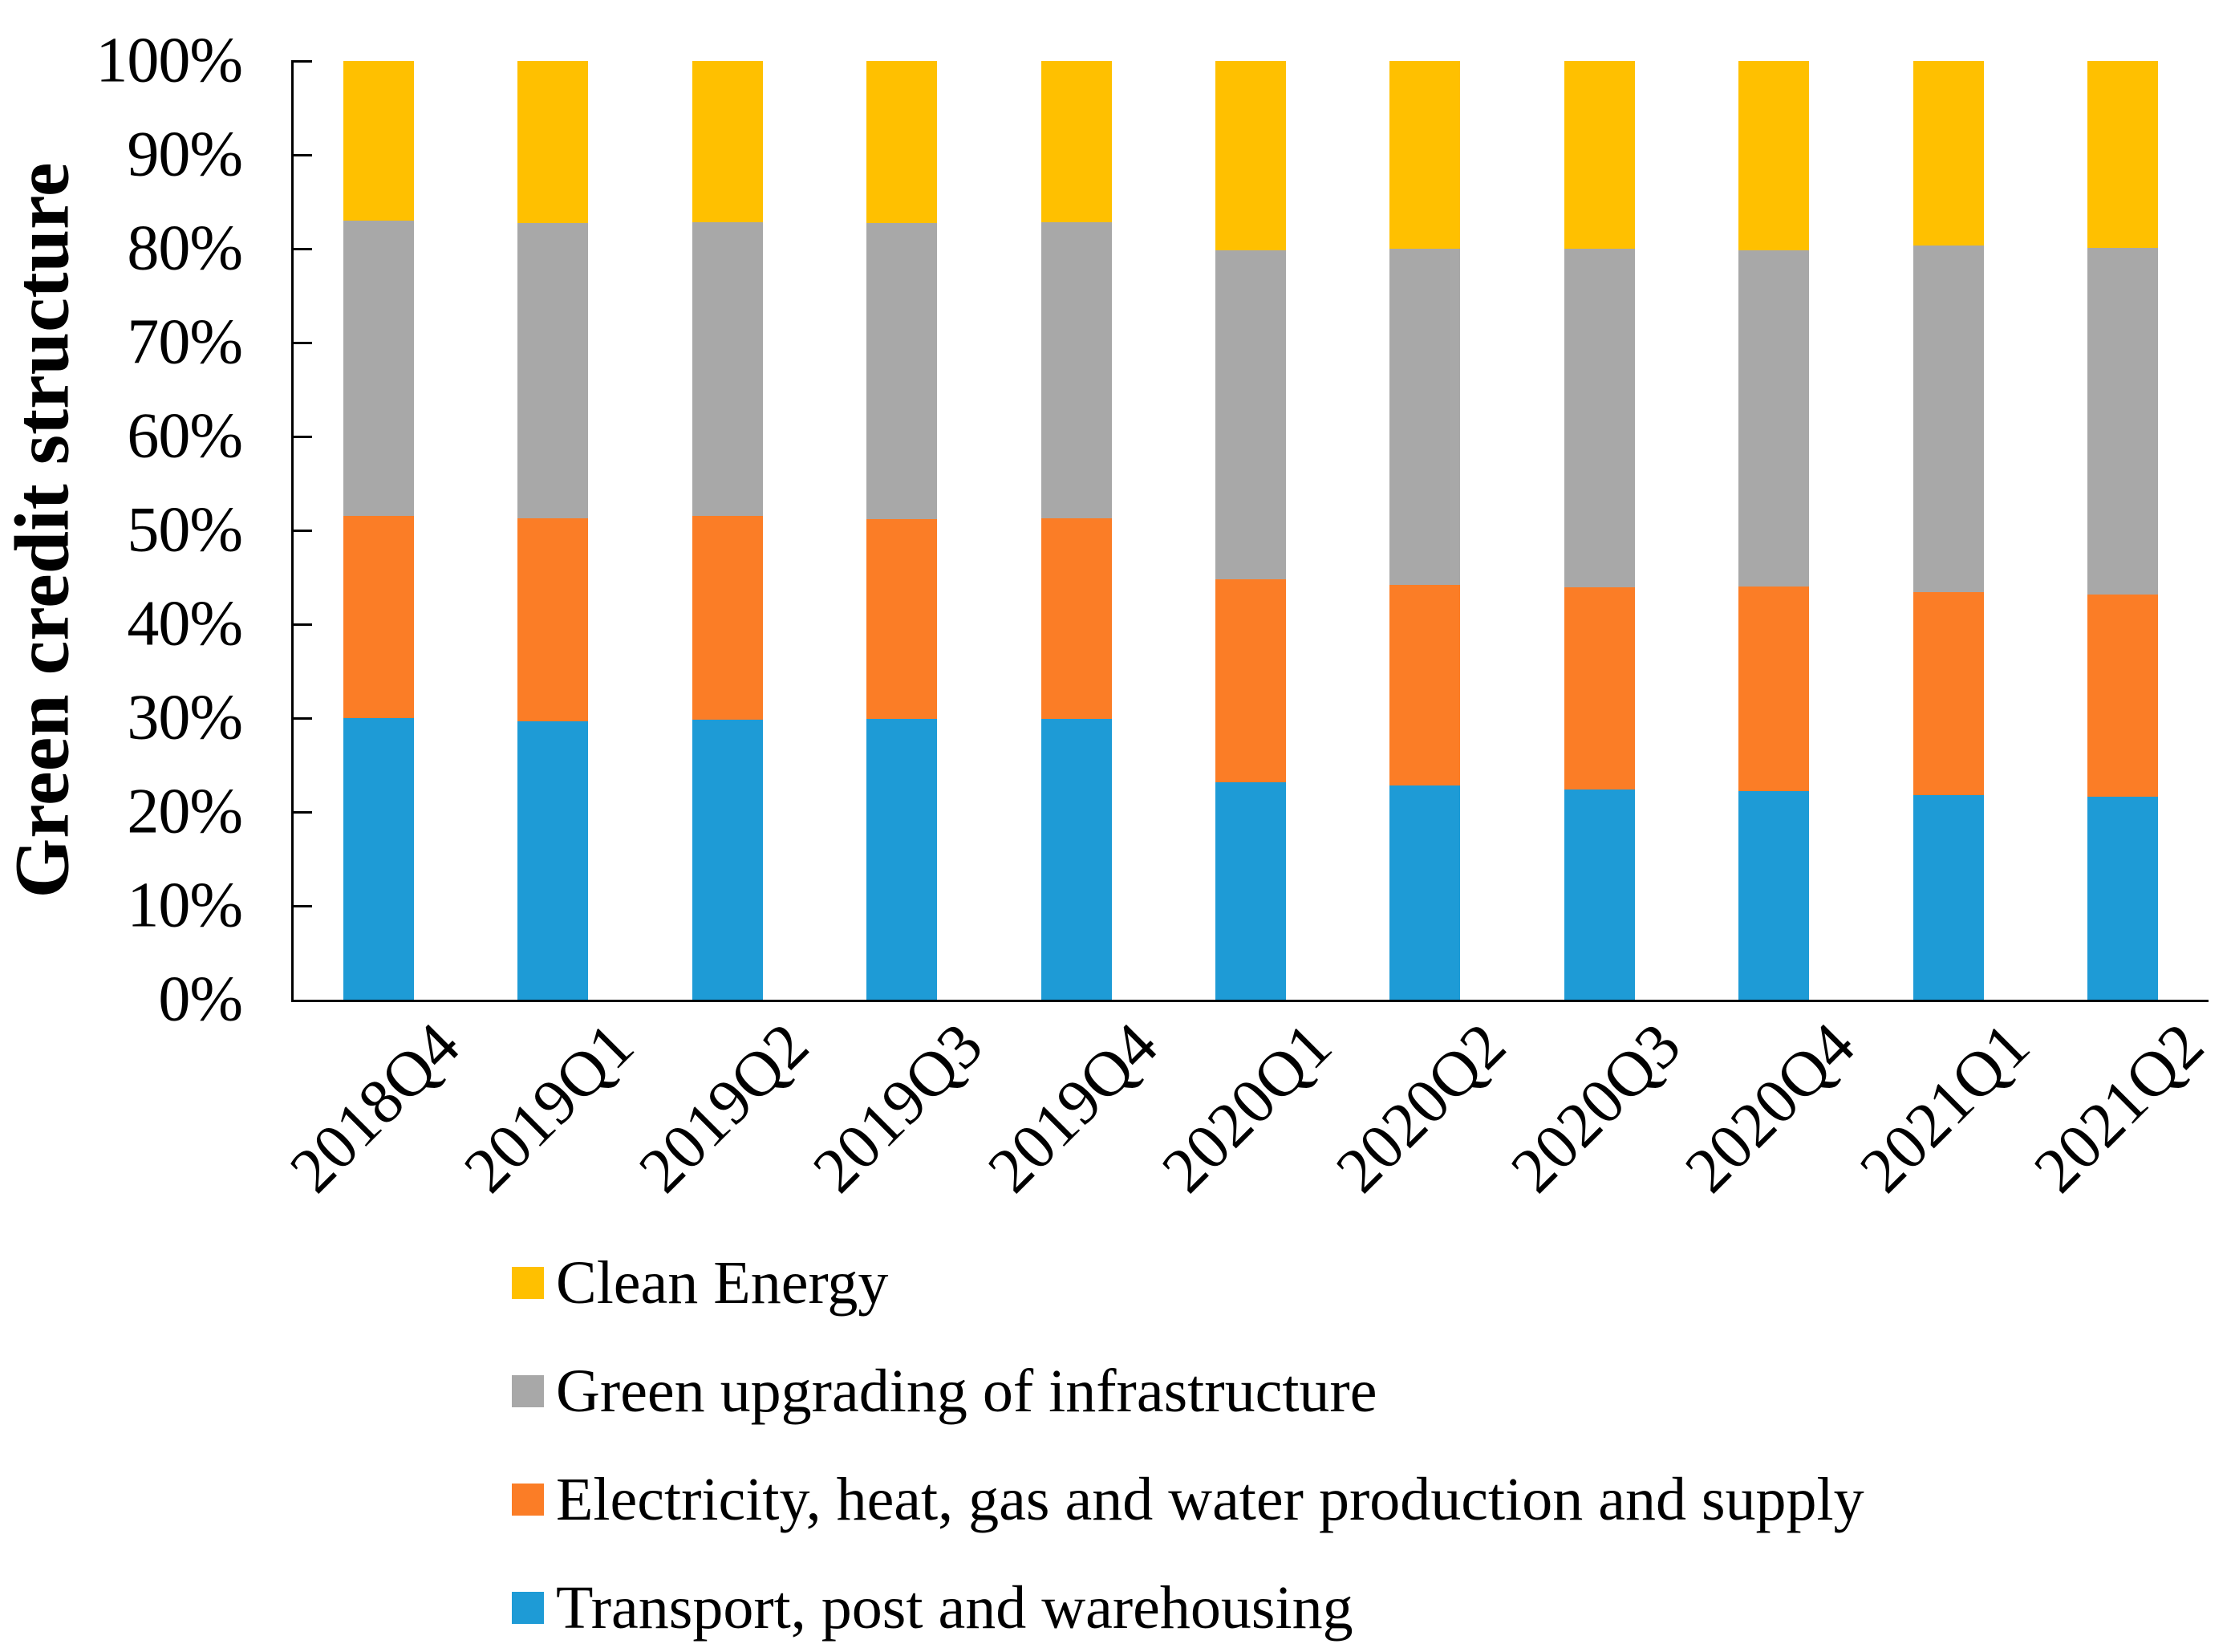 The height and width of the screenshot is (1652, 2235). I want to click on x-tick-label: 2018Q4, so click(375, 1108).